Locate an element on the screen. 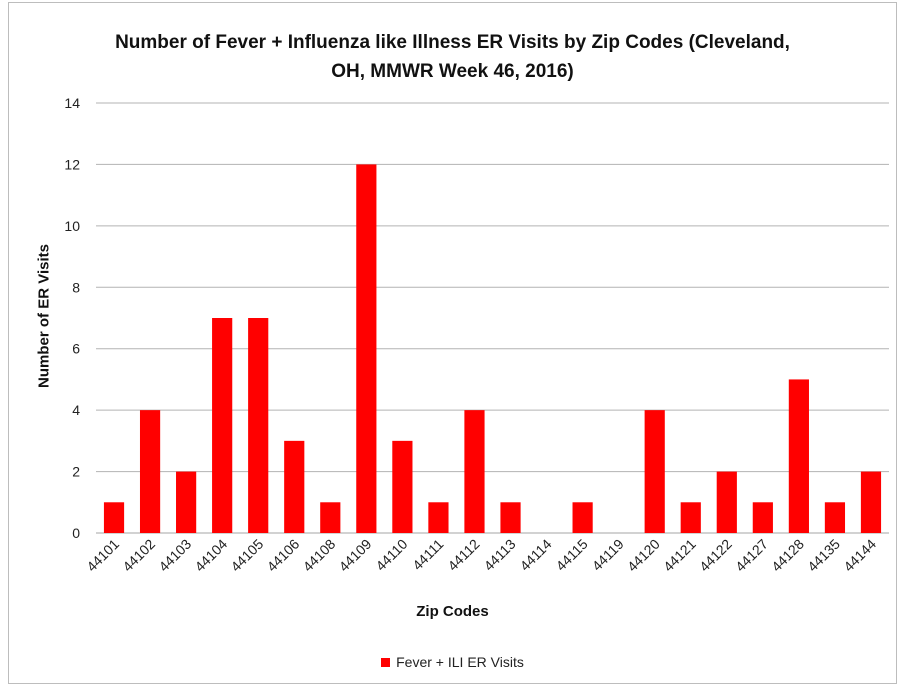 This screenshot has height=686, width=899. x-tick-label: 44144 is located at coordinates (859, 555).